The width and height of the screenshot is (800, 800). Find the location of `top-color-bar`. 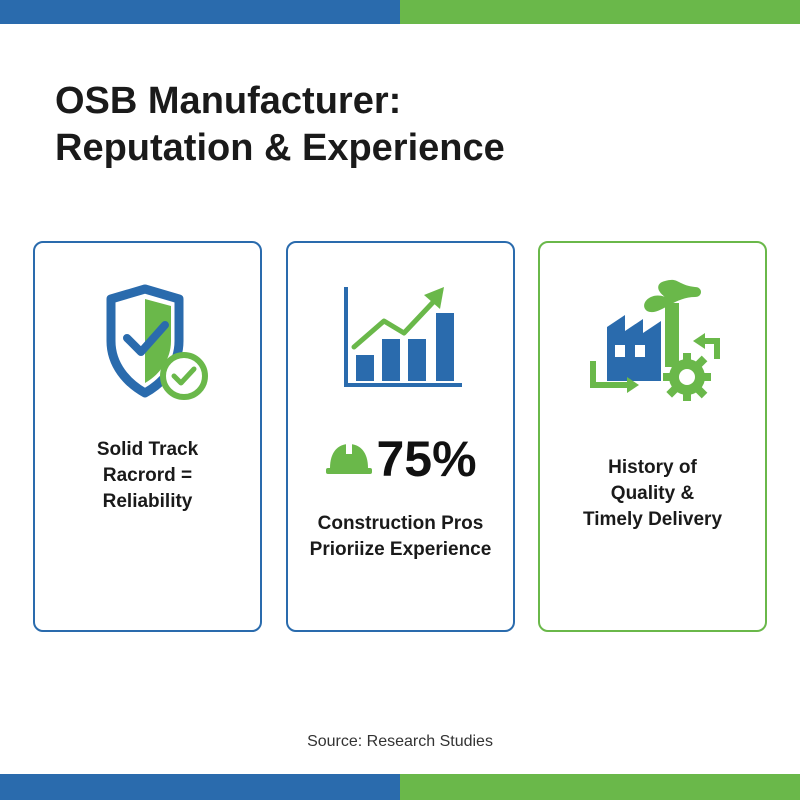

top-color-bar is located at coordinates (400, 12).